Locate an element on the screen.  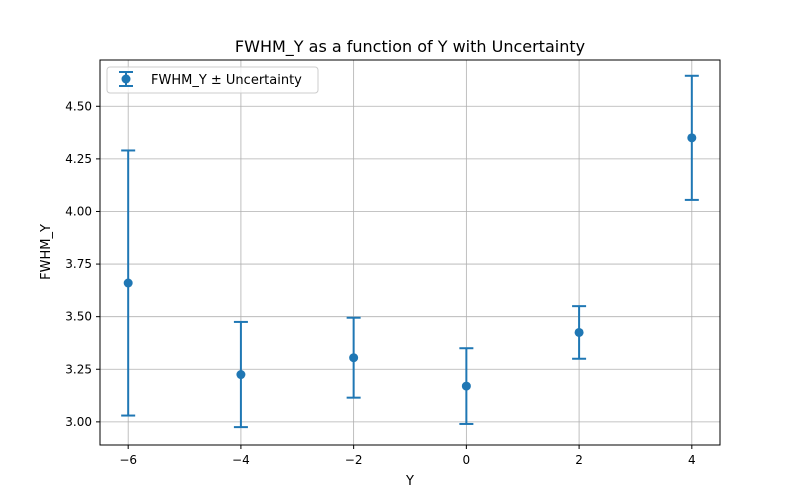
x-tick-label: 4 is located at coordinates (692, 460).